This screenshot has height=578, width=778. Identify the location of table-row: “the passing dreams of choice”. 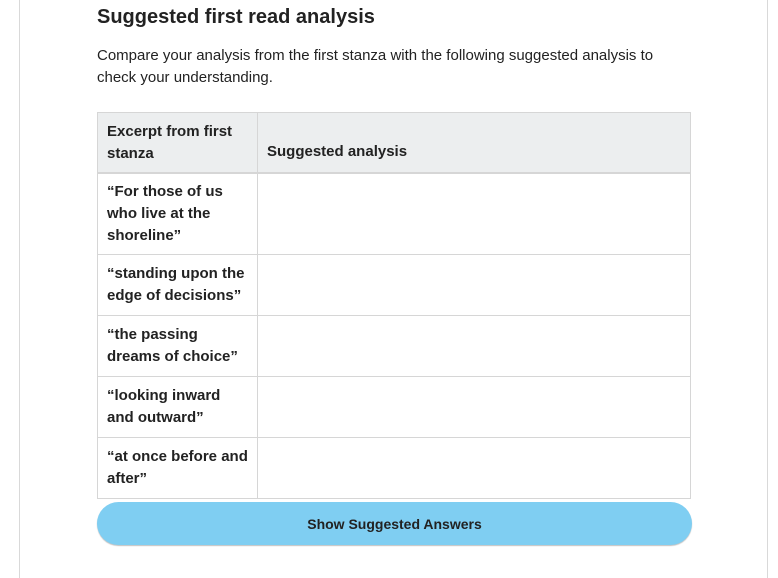
(394, 346).